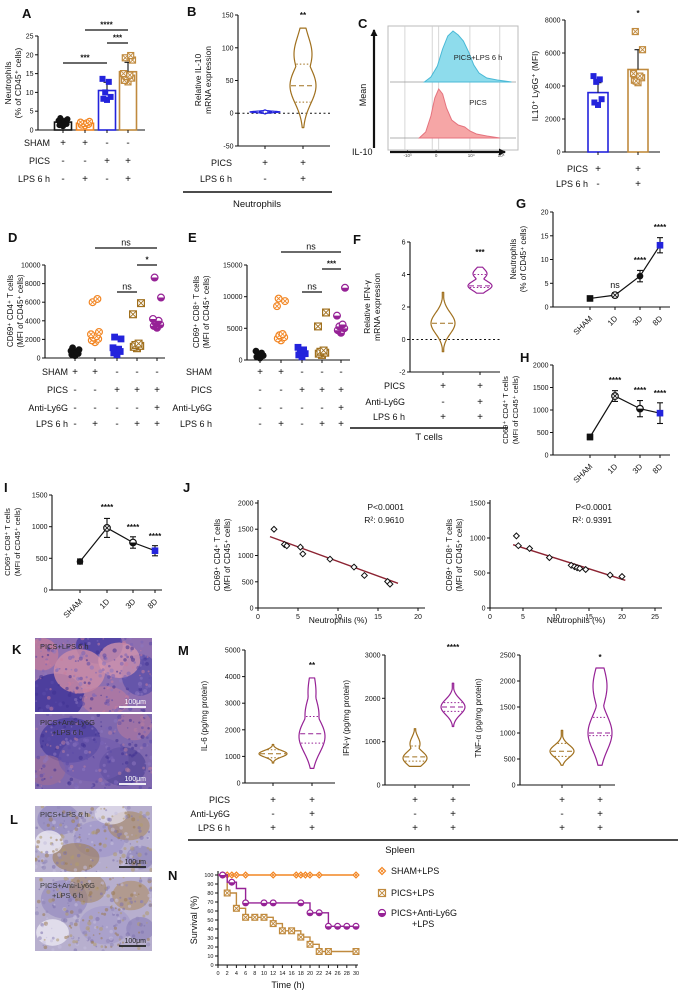 The width and height of the screenshot is (681, 999). Describe the element at coordinates (153, 604) in the screenshot. I see `svg-text: 8D` at that location.